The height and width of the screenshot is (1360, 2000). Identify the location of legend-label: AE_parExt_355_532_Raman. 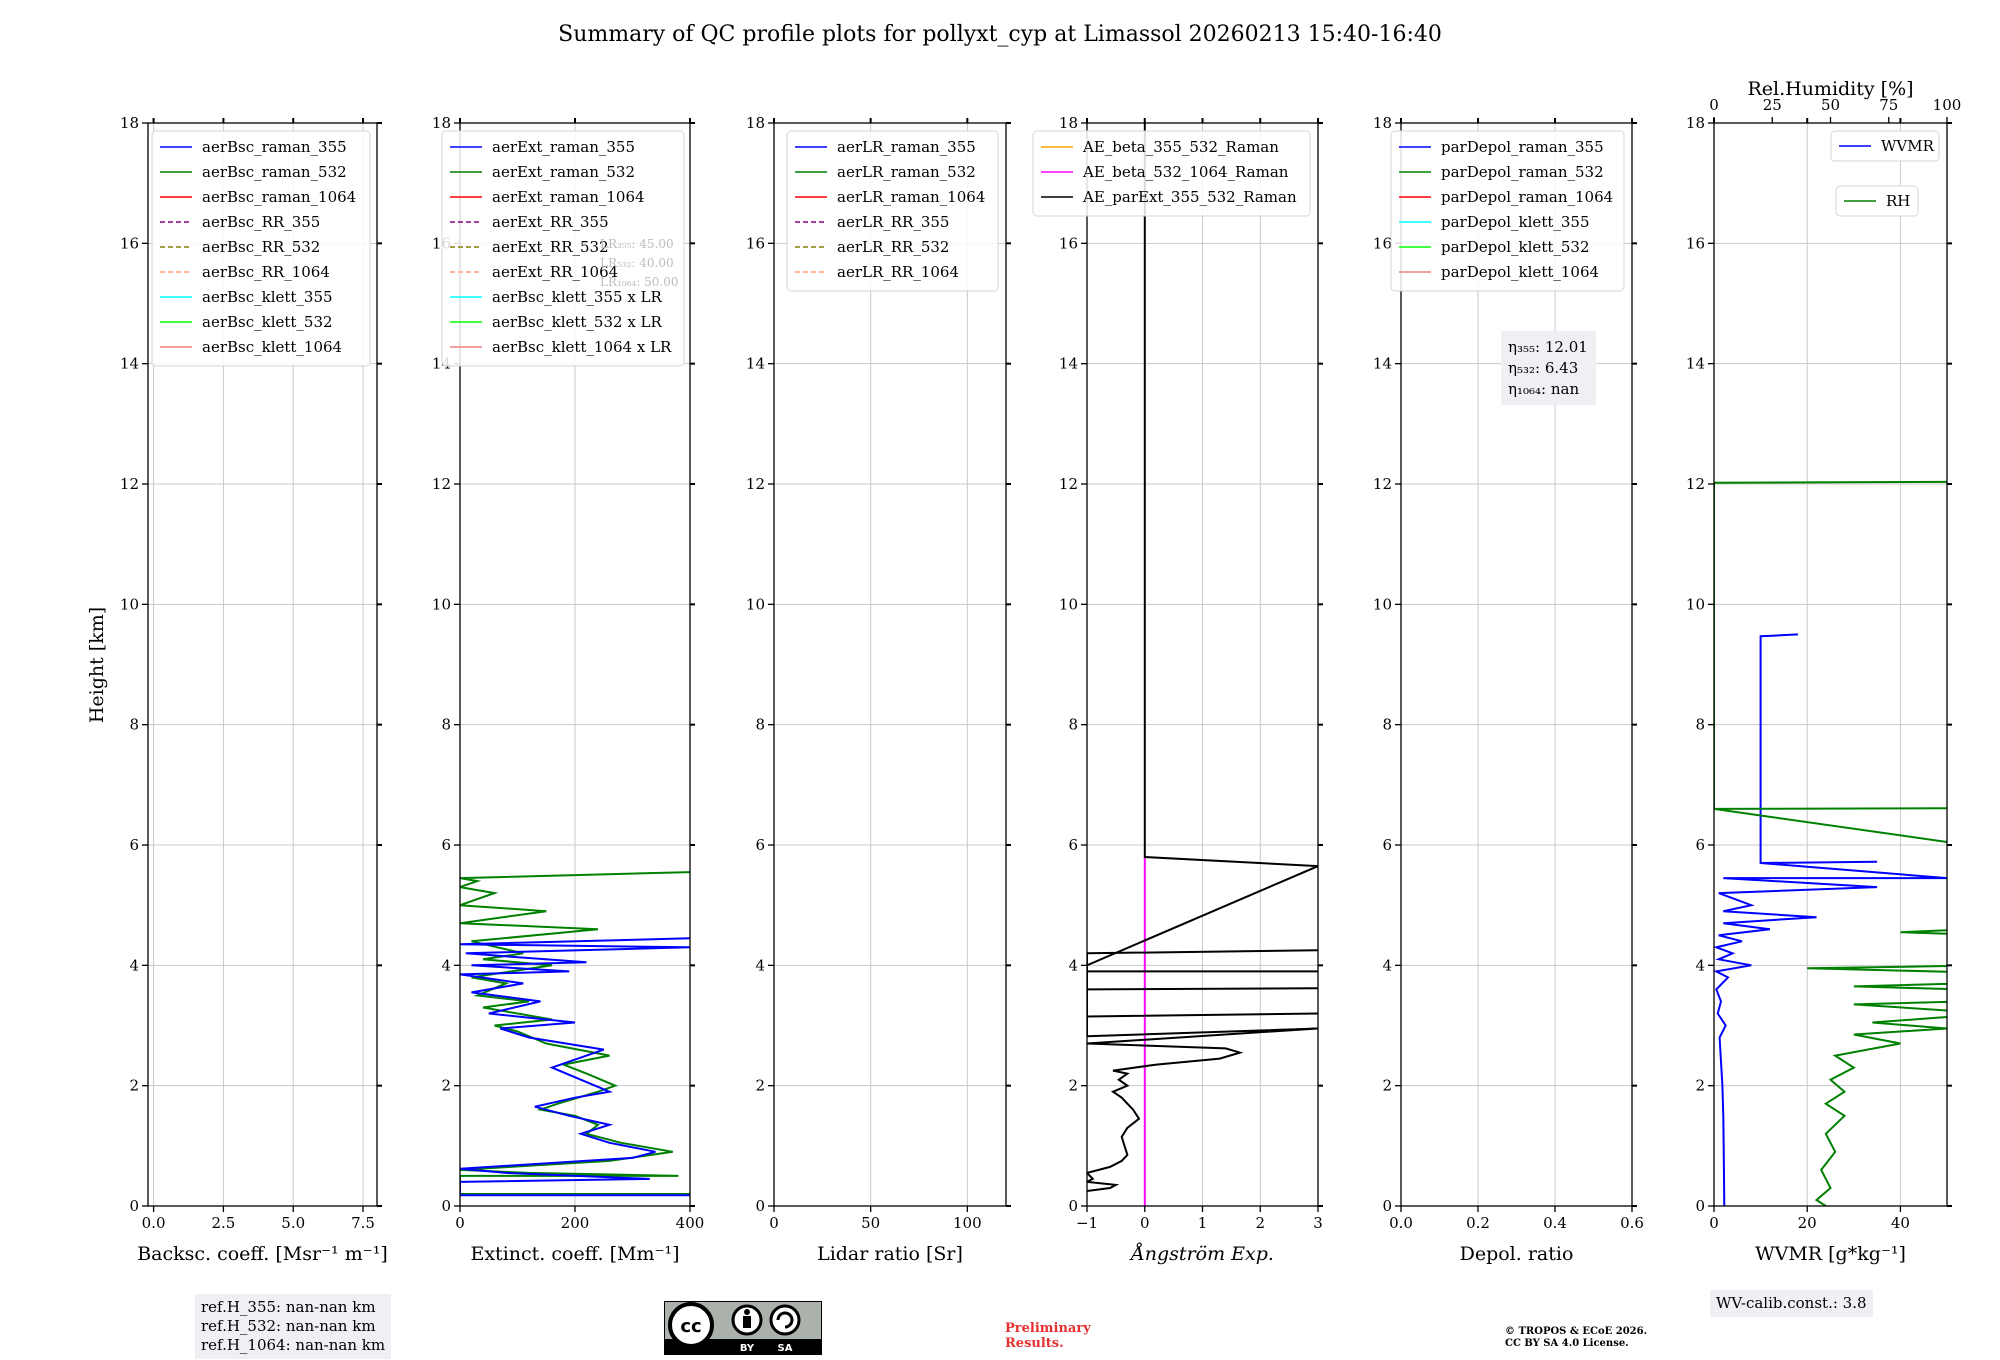
(1189, 197).